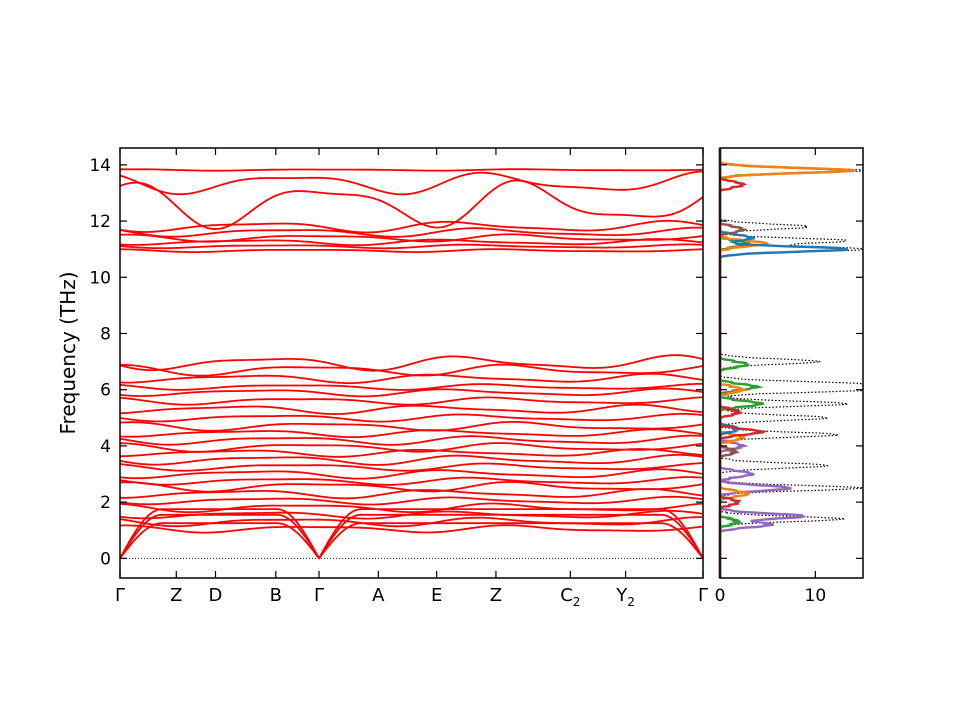 The image size is (960, 720). Describe the element at coordinates (100, 278) in the screenshot. I see `y-tick-label: 10` at that location.